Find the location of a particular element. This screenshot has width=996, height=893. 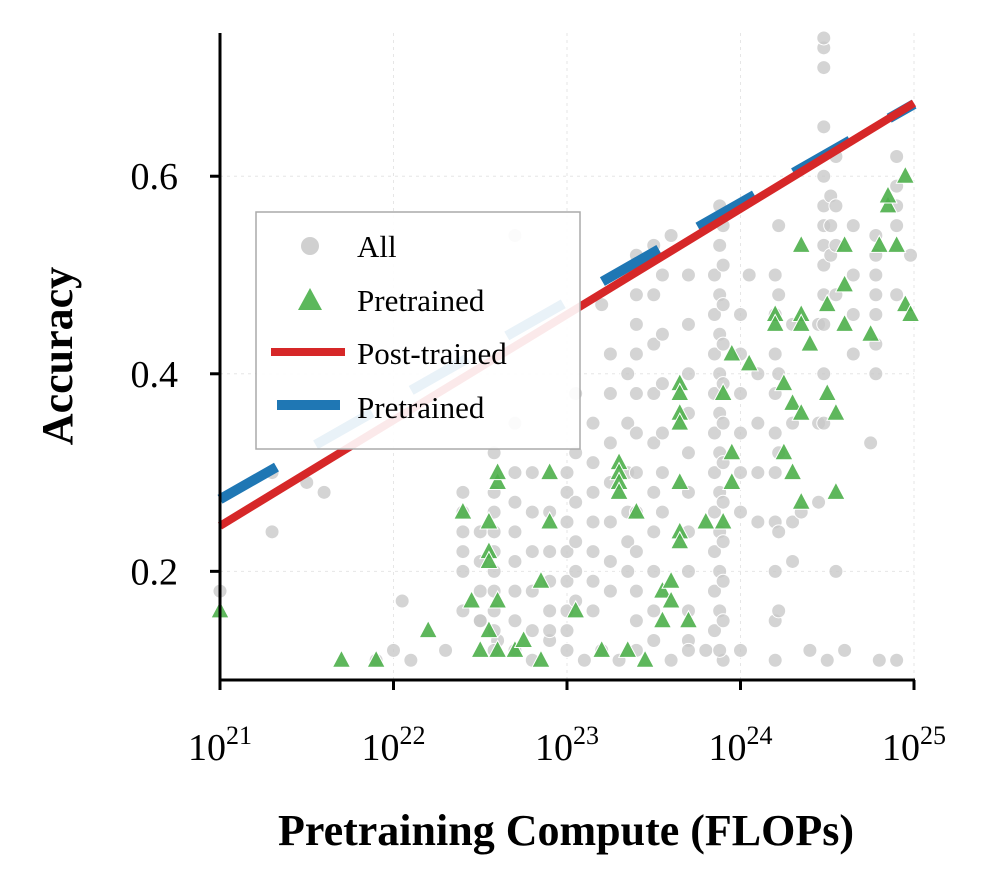

legend: All Pretrained Post-trained Pretrained is located at coordinates (418, 330).